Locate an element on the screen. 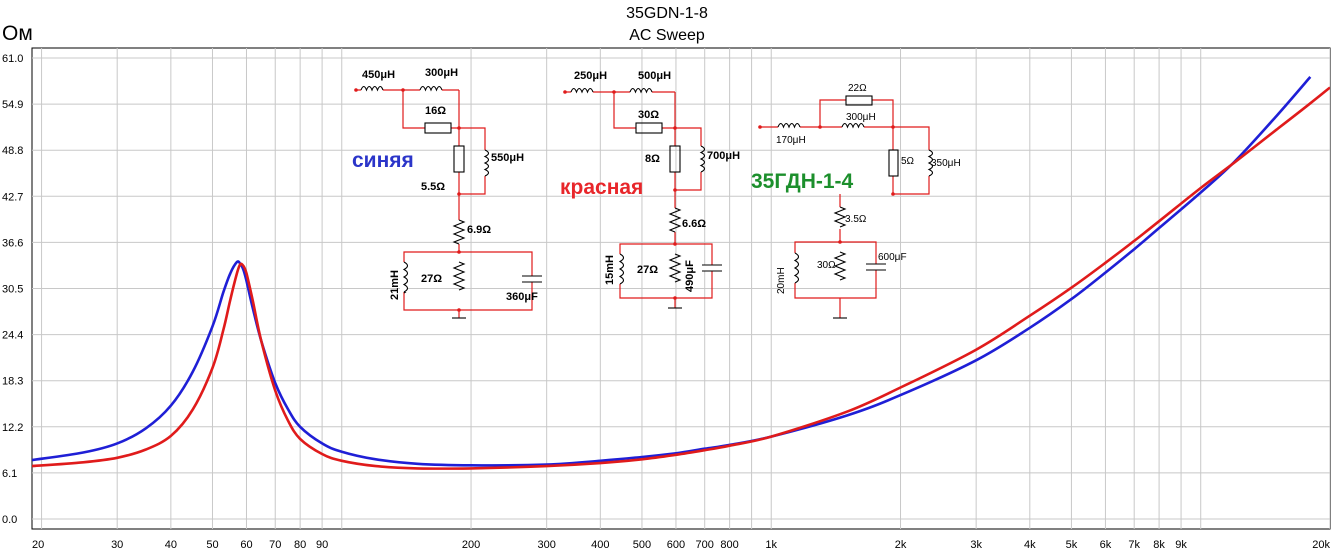 This screenshot has height=557, width=1333. circuit-red-value: 30Ω is located at coordinates (648, 115).